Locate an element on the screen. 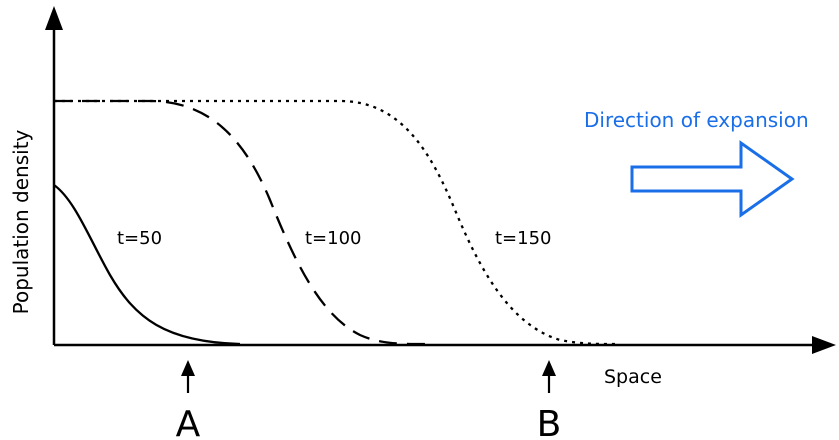 The width and height of the screenshot is (839, 440). marker-b-label: B is located at coordinates (549, 422).